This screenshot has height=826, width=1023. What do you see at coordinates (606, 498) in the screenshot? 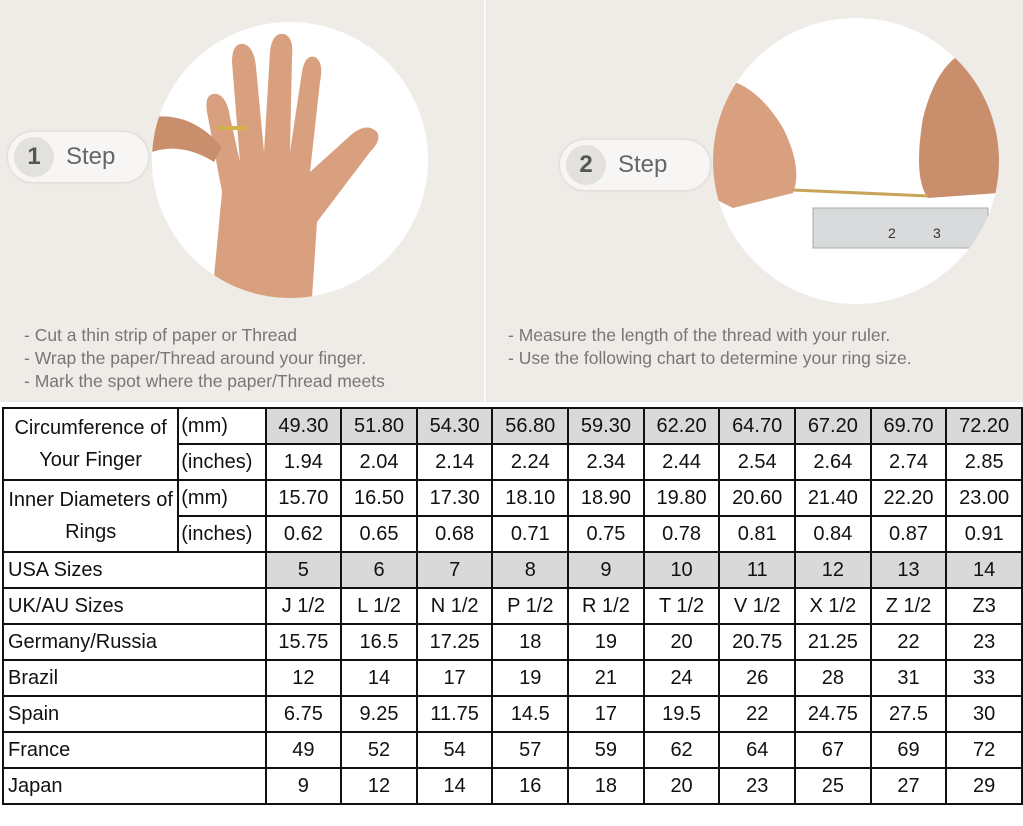
I see `table-cell: 18.90` at bounding box center [606, 498].